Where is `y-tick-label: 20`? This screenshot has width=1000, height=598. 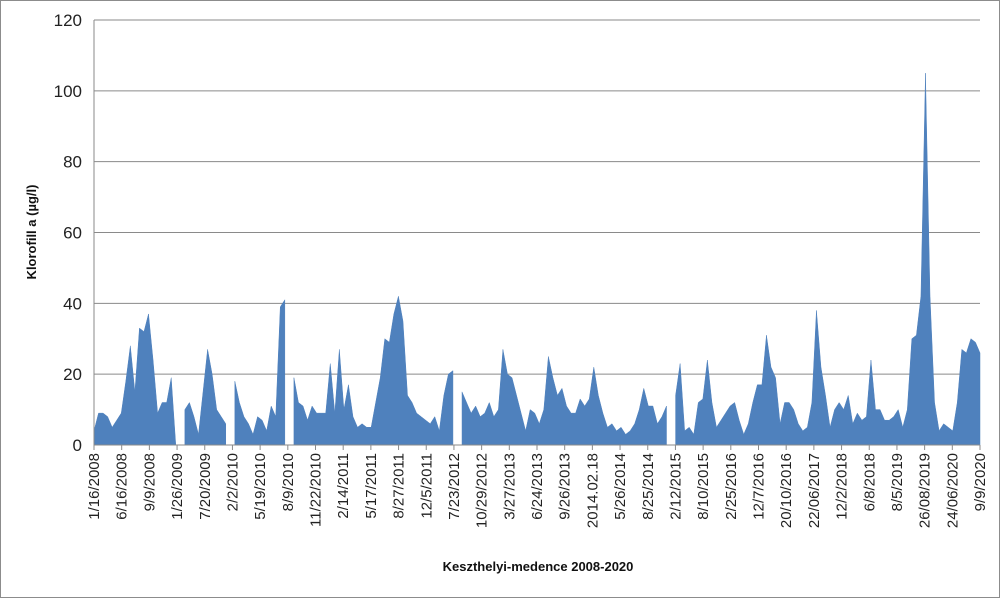
y-tick-label: 20 is located at coordinates (72, 374).